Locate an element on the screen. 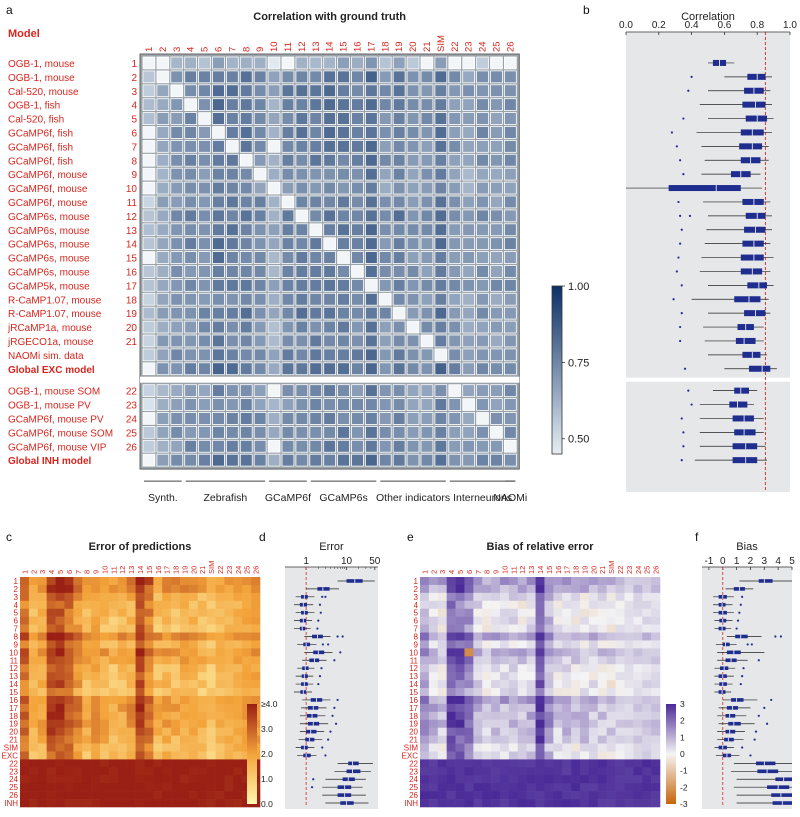 The image size is (800, 817). heatmap-c-row-label: 26 is located at coordinates (13, 795).